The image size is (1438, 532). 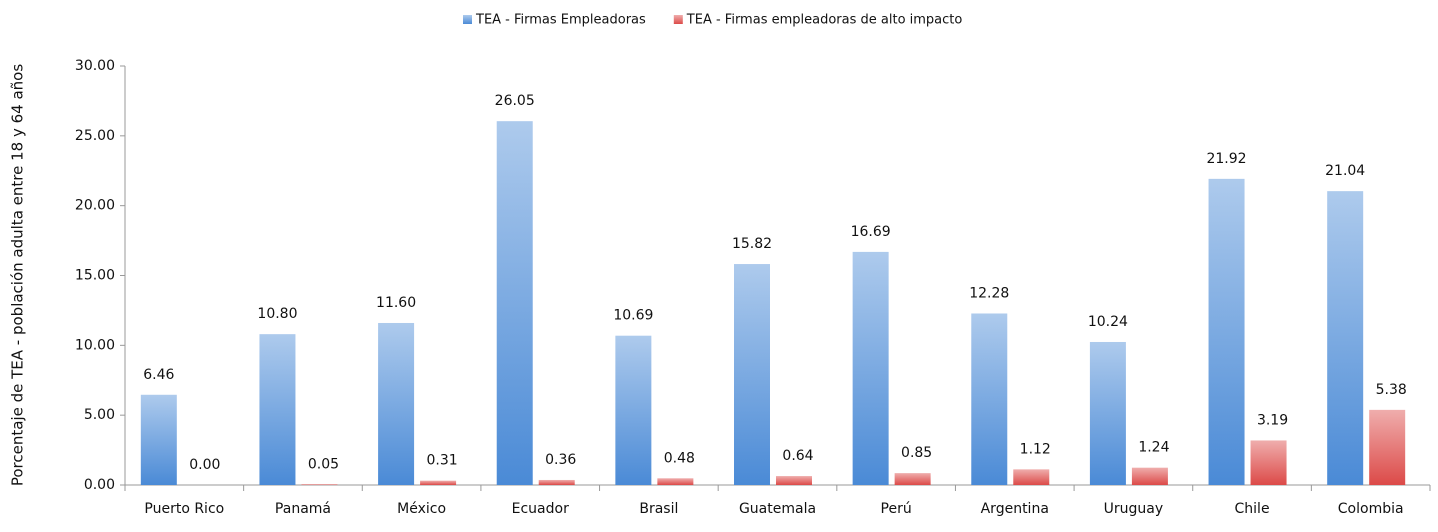 I want to click on x-tick-label: Panamá, so click(x=303, y=509).